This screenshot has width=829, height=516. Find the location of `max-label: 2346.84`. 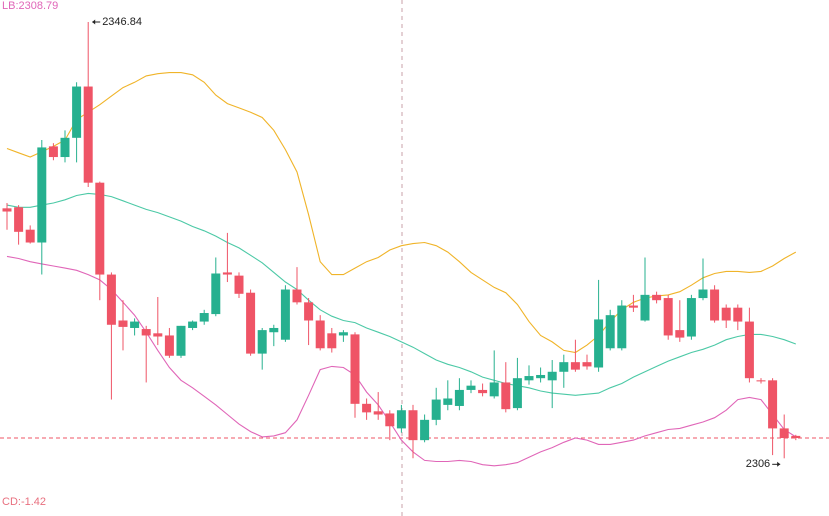

max-label: 2346.84 is located at coordinates (122, 22).